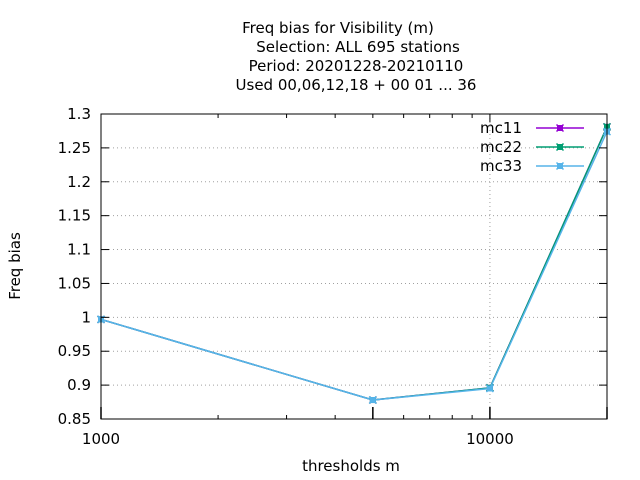 The image size is (640, 480). What do you see at coordinates (338, 28) in the screenshot?
I see `title-line-1: Freq bias for Visibility (m)` at bounding box center [338, 28].